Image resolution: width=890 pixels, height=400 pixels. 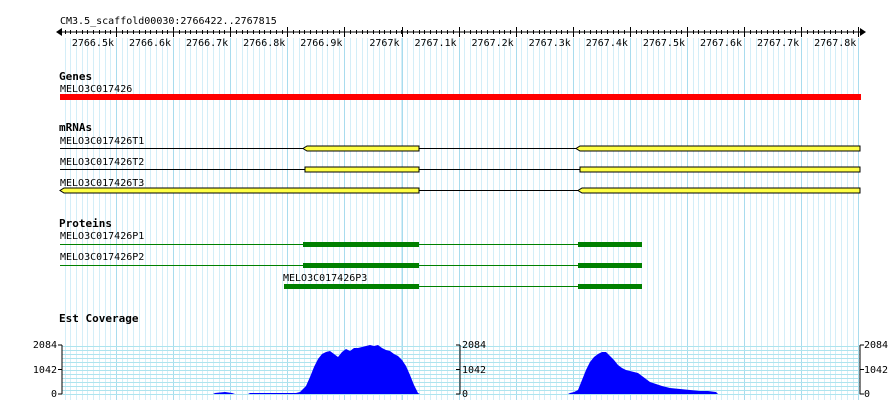 What do you see at coordinates (321, 43) in the screenshot?
I see `scale-tick-label: 2766.9k` at bounding box center [321, 43].